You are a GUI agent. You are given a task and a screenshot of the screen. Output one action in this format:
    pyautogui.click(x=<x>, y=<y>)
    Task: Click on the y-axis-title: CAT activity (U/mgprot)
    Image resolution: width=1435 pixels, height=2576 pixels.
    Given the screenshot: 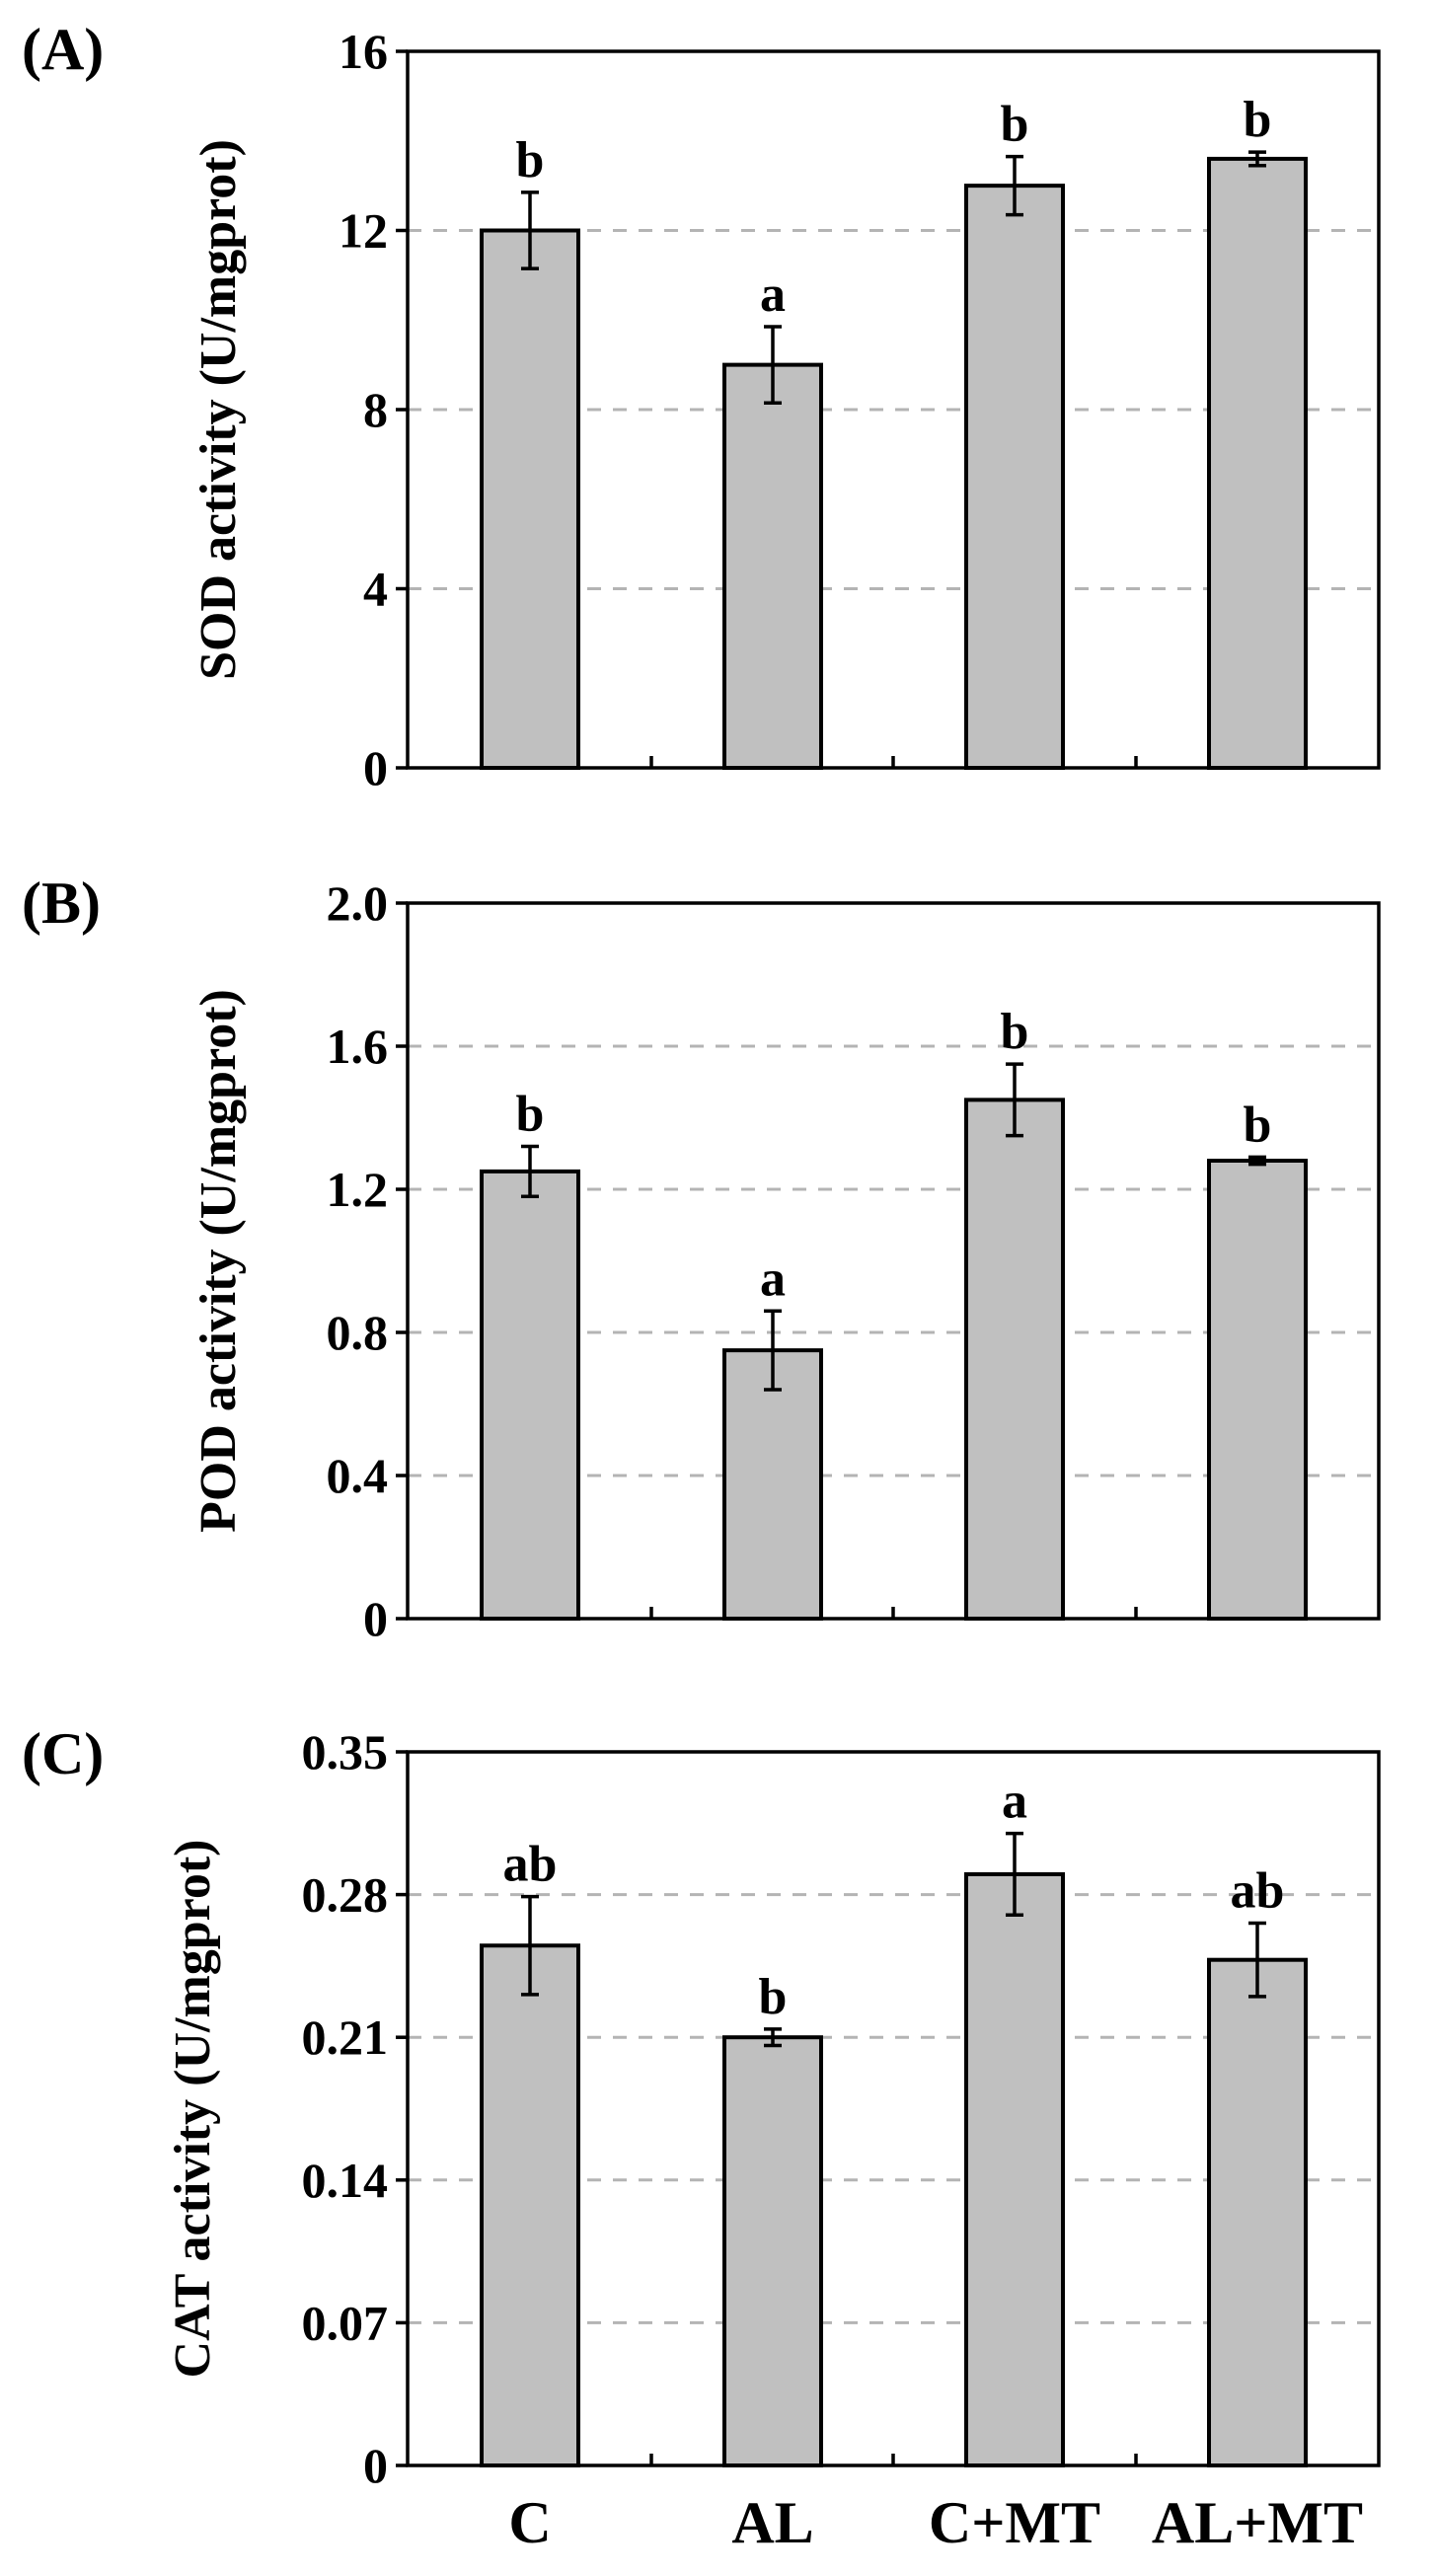 What is the action you would take?
    pyautogui.click(x=193, y=2109)
    